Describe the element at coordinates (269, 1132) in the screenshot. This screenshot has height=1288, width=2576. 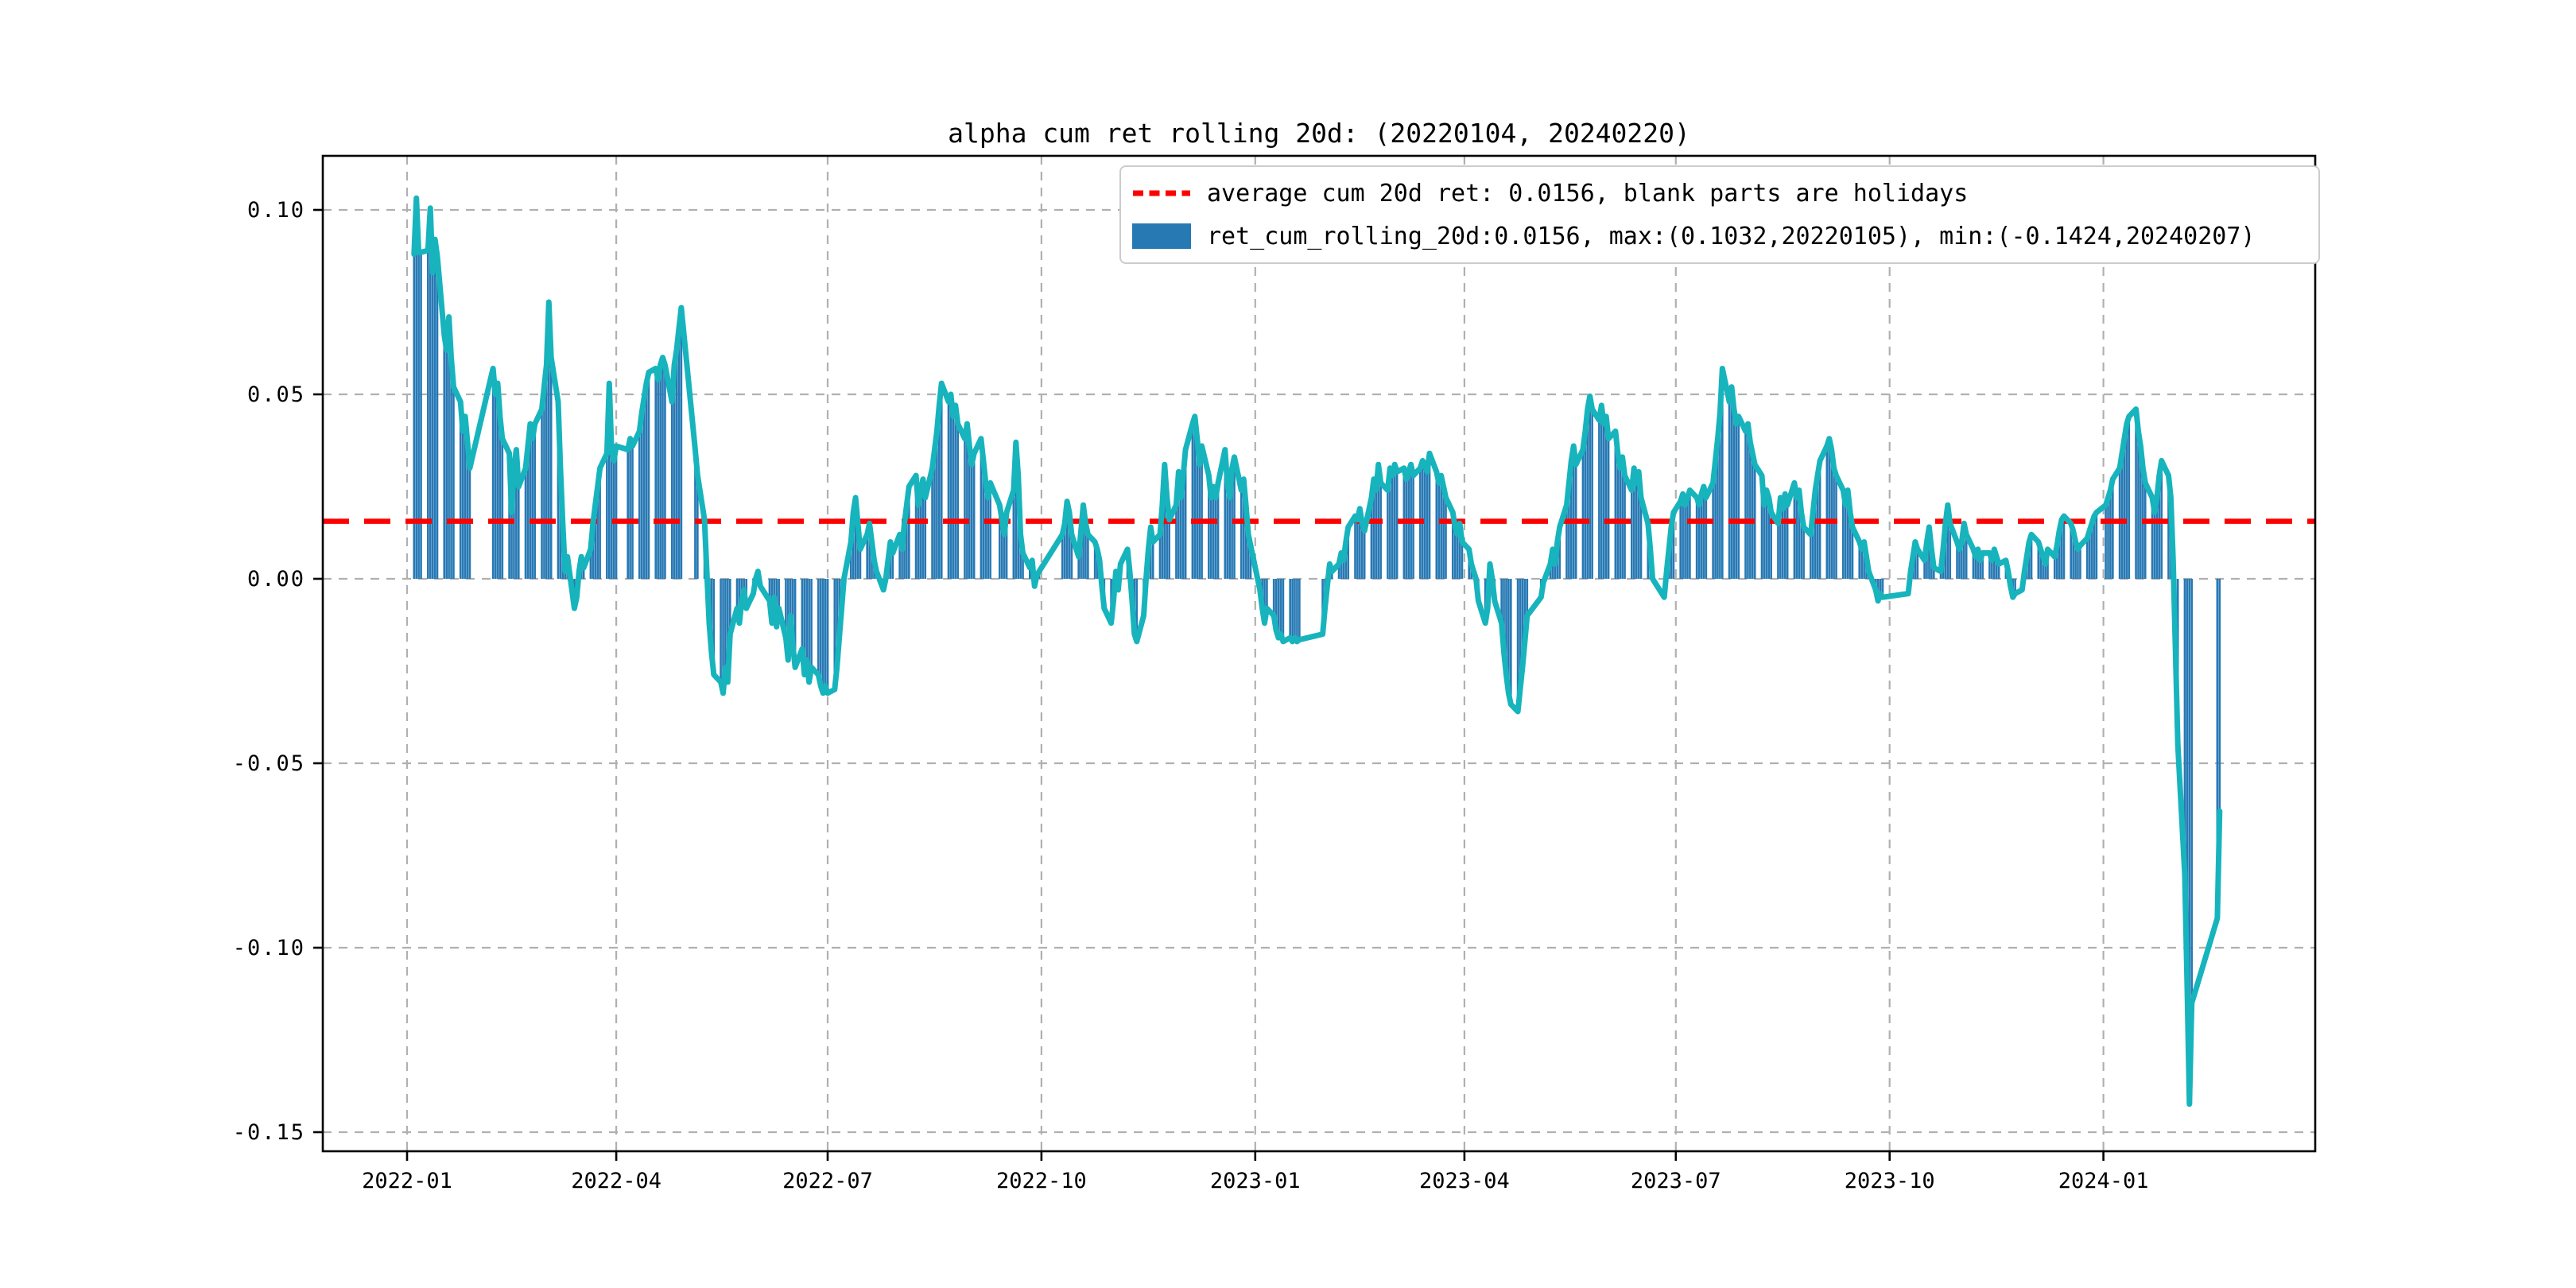
I see `y-tick-label: -0.15` at that location.